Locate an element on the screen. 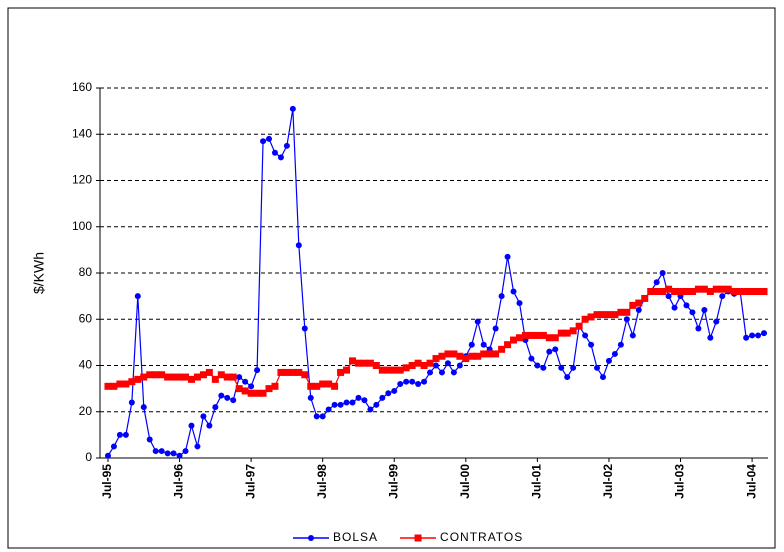 Image resolution: width=784 pixels, height=552 pixels. x-tick-label: Jul-95 is located at coordinates (107, 481).